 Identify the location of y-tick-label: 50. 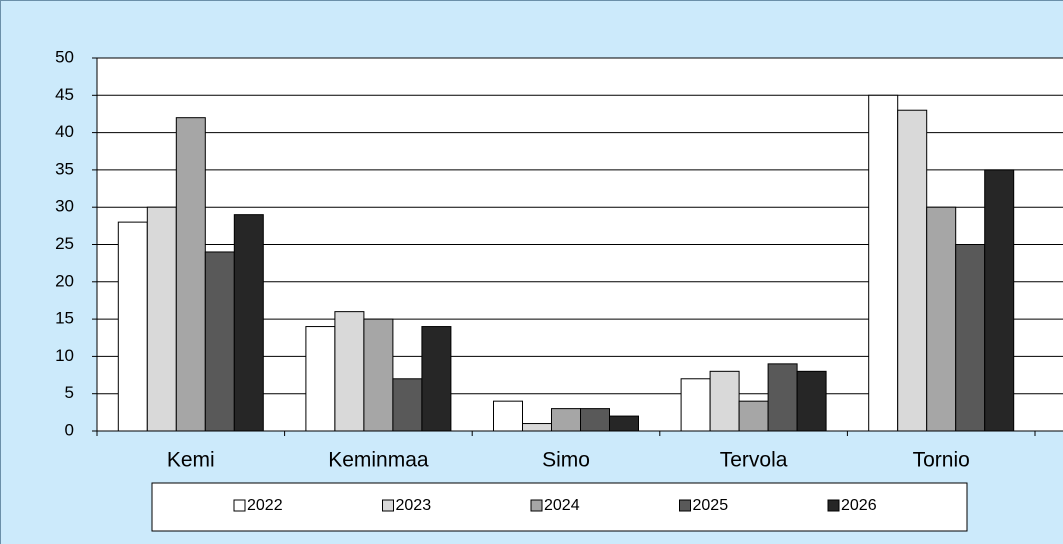
(64, 56).